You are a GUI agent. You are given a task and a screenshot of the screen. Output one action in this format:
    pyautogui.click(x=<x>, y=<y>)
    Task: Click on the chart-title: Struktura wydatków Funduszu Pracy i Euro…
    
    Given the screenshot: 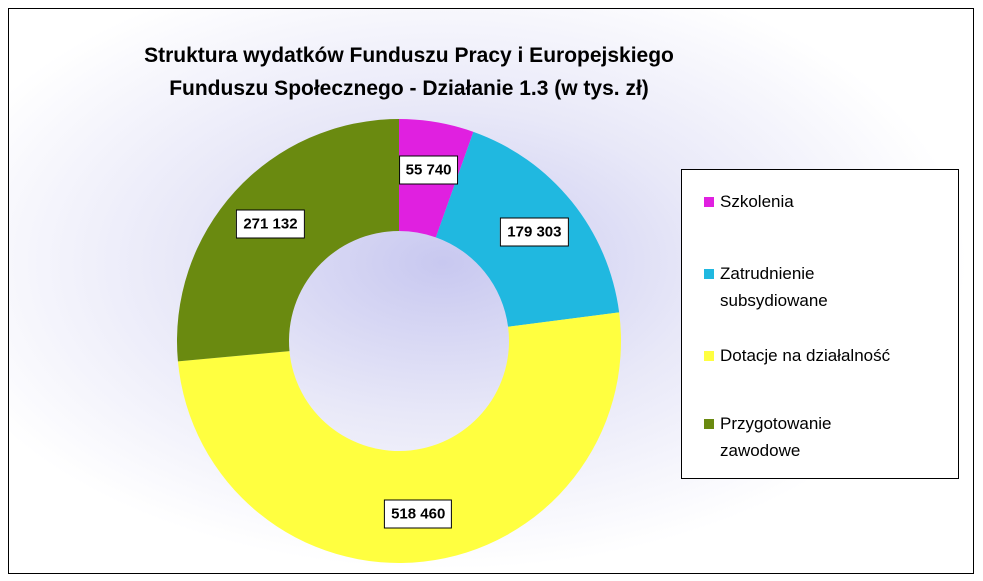 What is the action you would take?
    pyautogui.click(x=409, y=72)
    